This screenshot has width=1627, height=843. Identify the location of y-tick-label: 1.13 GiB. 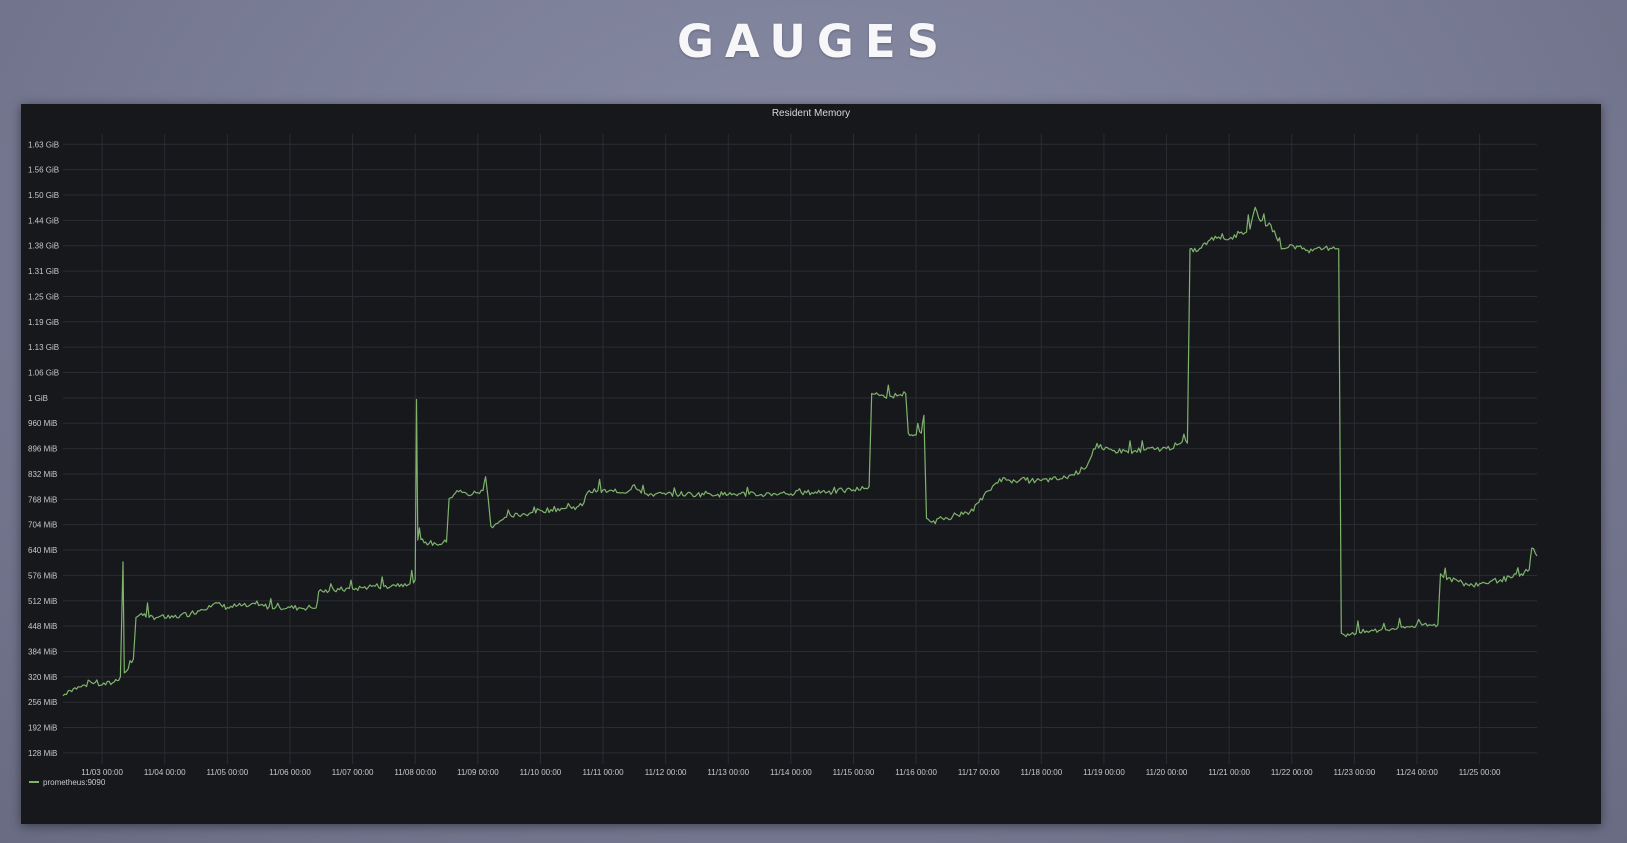
(43, 347).